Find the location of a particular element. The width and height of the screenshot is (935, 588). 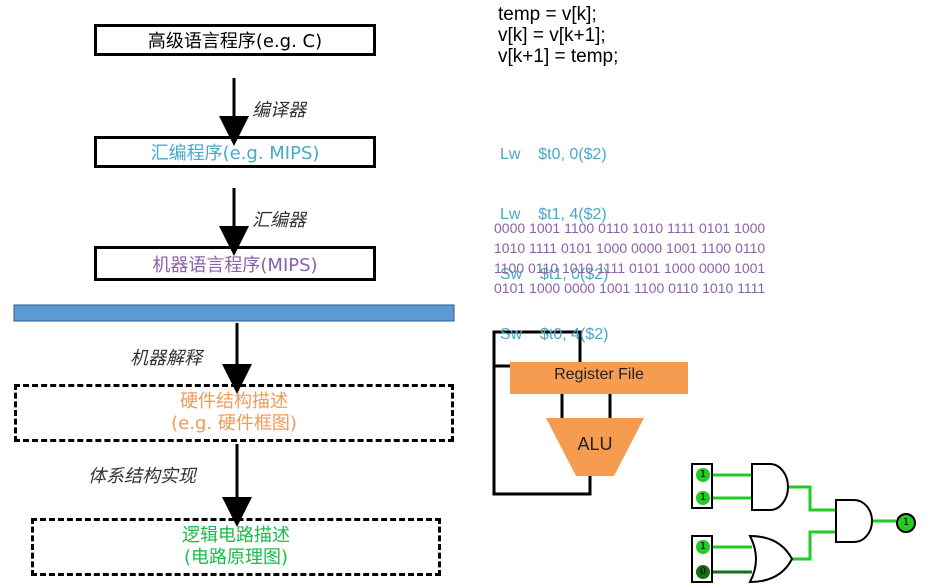

logic-input-2: 1 is located at coordinates (703, 498).